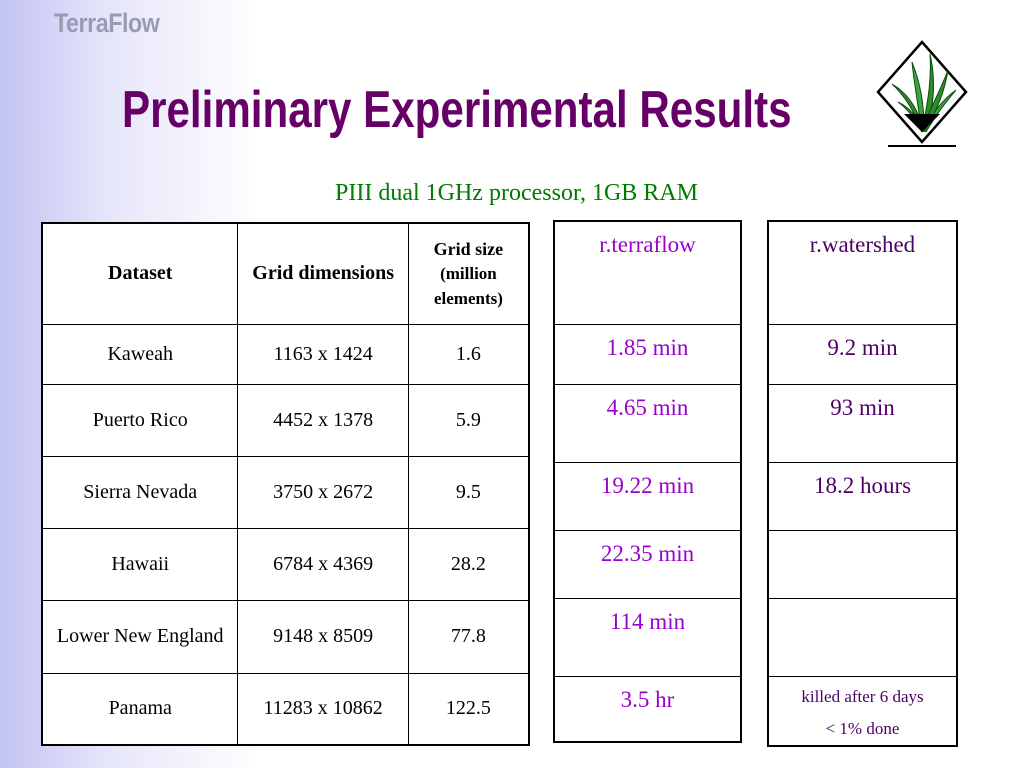 This screenshot has height=768, width=1024. Describe the element at coordinates (323, 709) in the screenshot. I see `grid-dimensions-cell: 11283 x 10862` at that location.